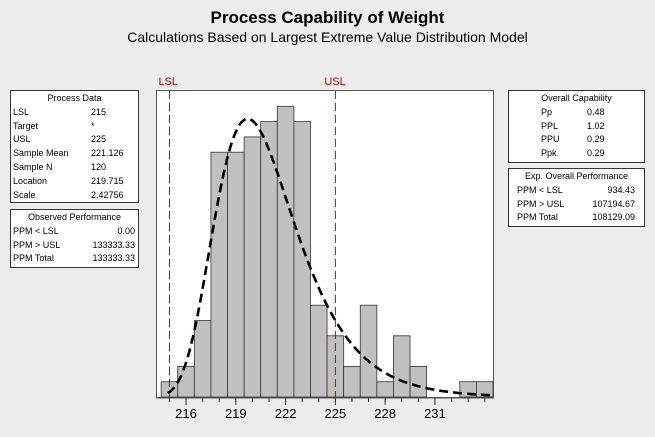 The image size is (655, 437). I want to click on table-row: PPM > USL 107194.67, so click(576, 204).